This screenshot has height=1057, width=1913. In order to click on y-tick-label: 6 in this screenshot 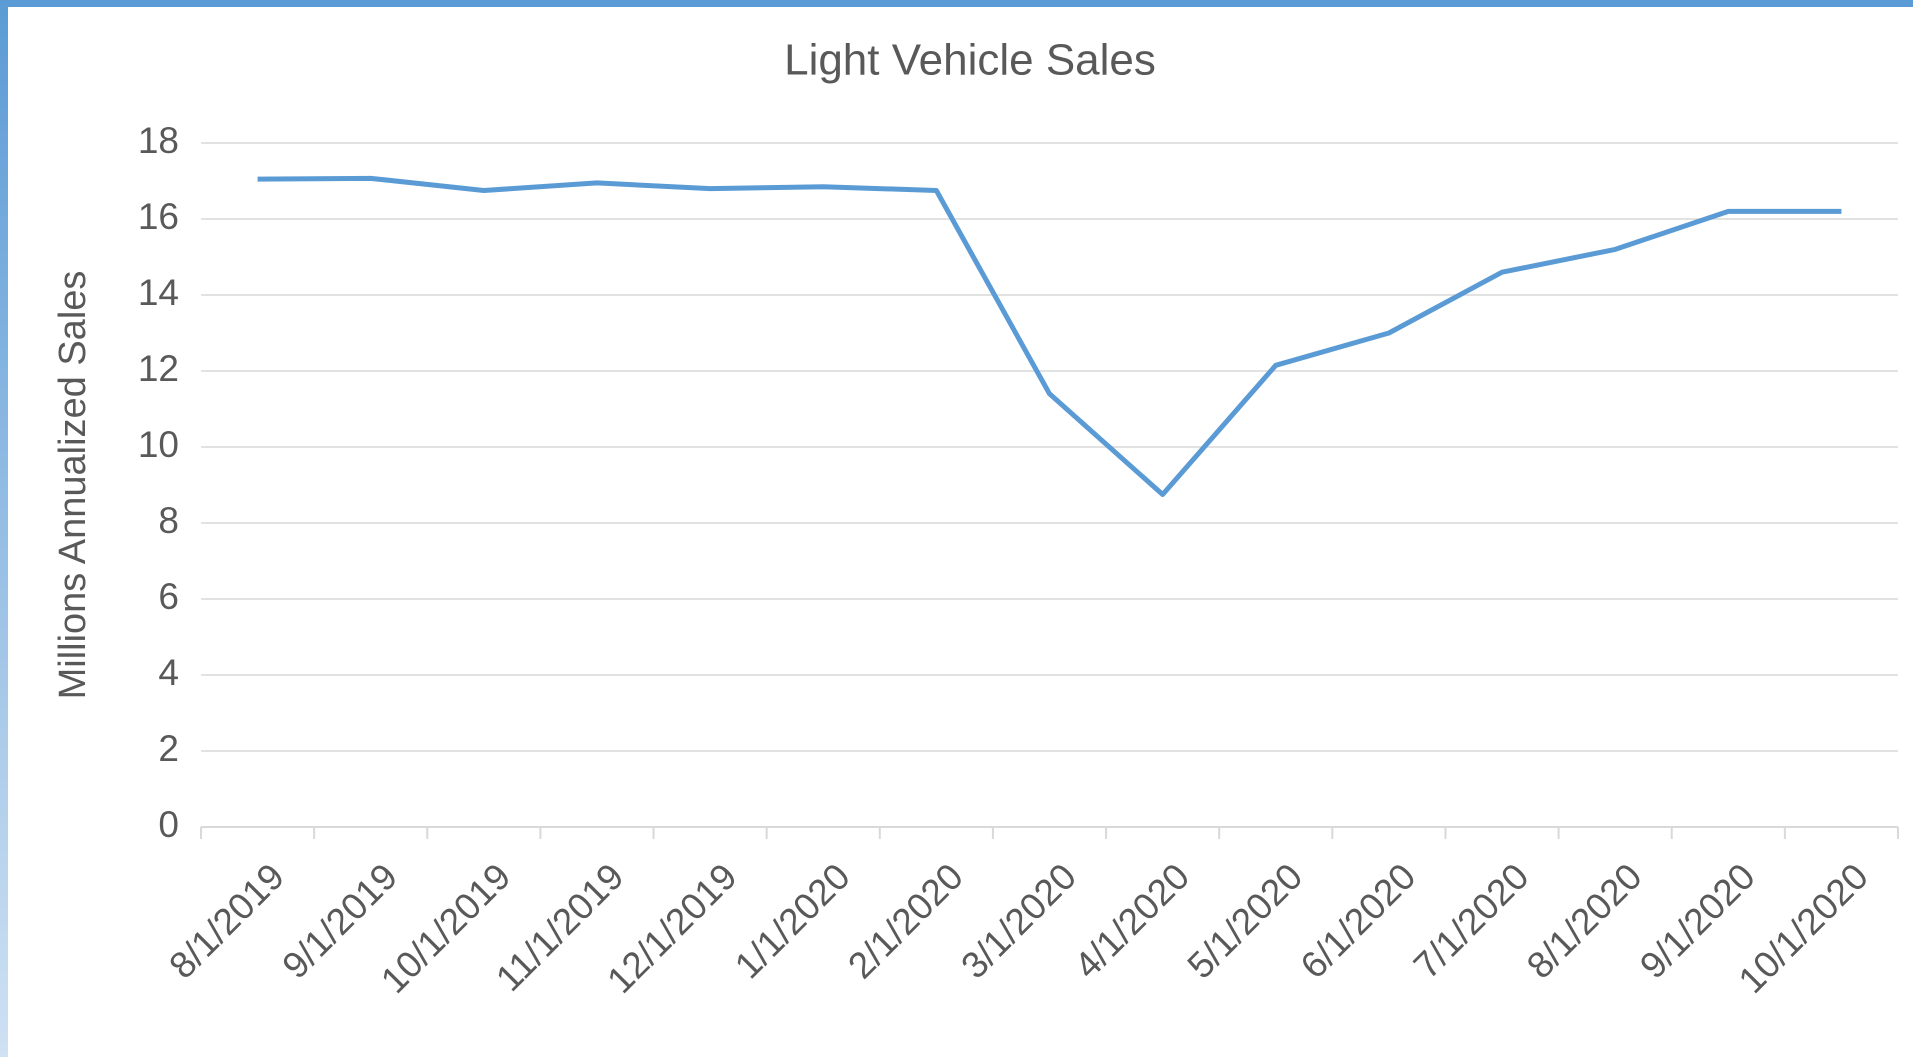, I will do `click(168, 596)`.